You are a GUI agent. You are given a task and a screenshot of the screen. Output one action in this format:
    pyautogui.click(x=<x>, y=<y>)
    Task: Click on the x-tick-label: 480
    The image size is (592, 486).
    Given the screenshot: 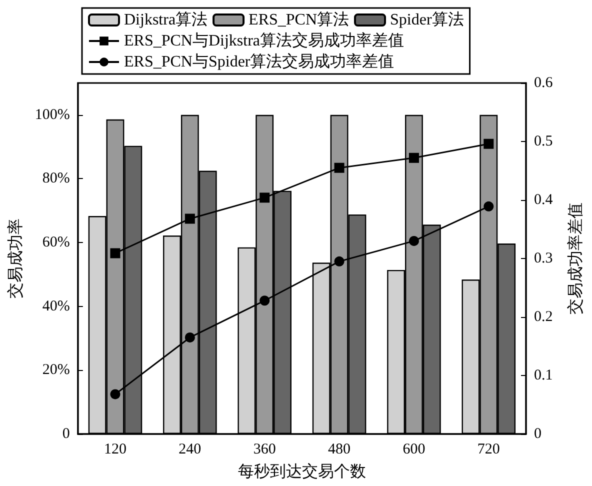 What is the action you would take?
    pyautogui.click(x=339, y=450)
    